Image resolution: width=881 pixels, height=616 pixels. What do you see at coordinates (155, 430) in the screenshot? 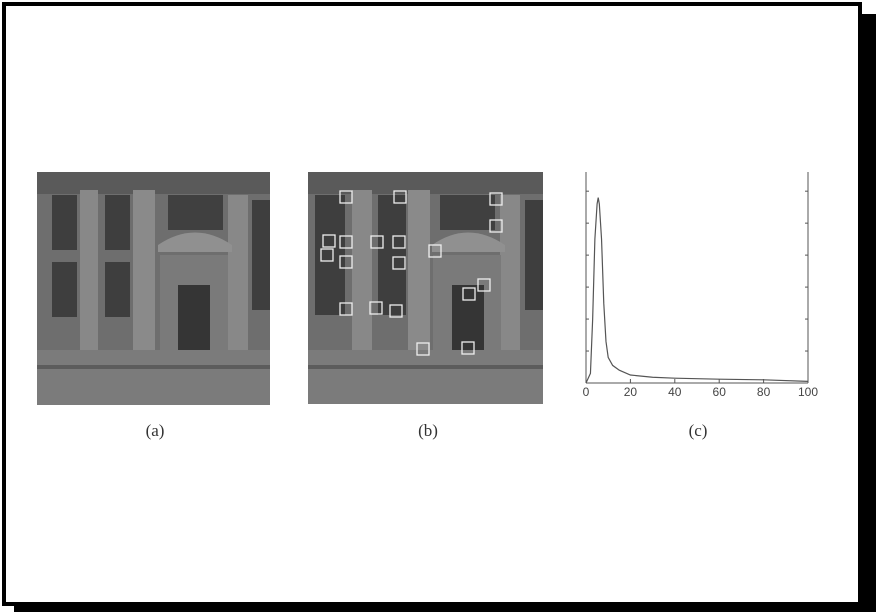
I see `caption: (a)` at bounding box center [155, 430].